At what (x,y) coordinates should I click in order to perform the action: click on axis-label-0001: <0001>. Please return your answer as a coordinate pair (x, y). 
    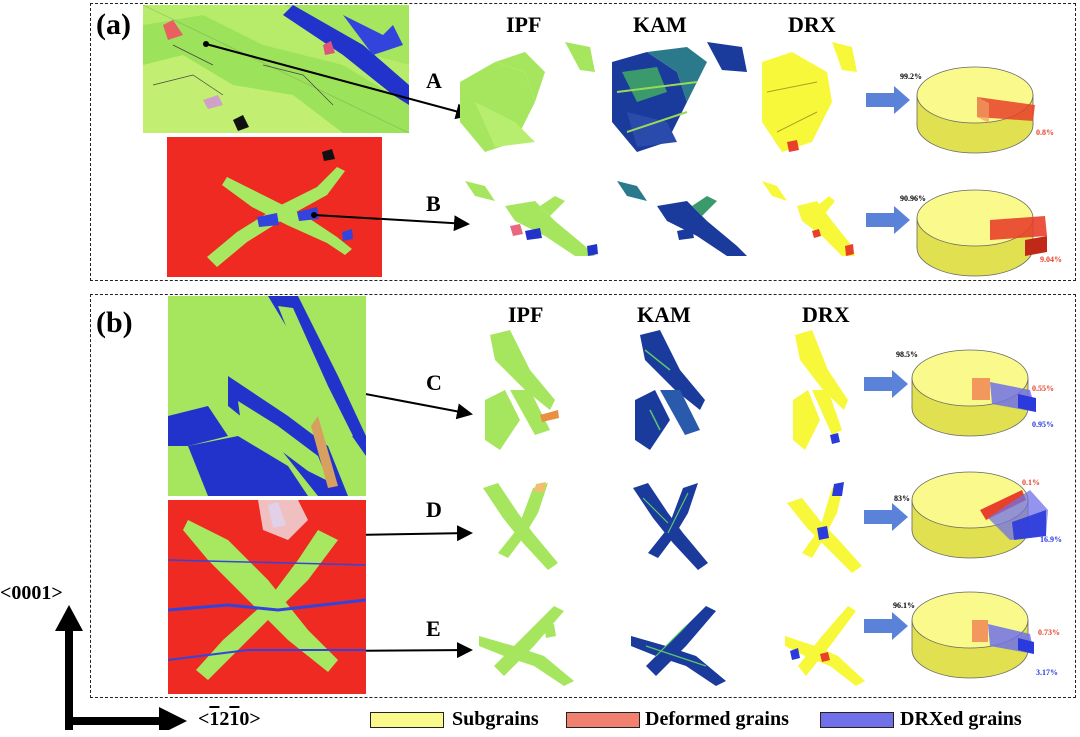
    Looking at the image, I should click on (31, 593).